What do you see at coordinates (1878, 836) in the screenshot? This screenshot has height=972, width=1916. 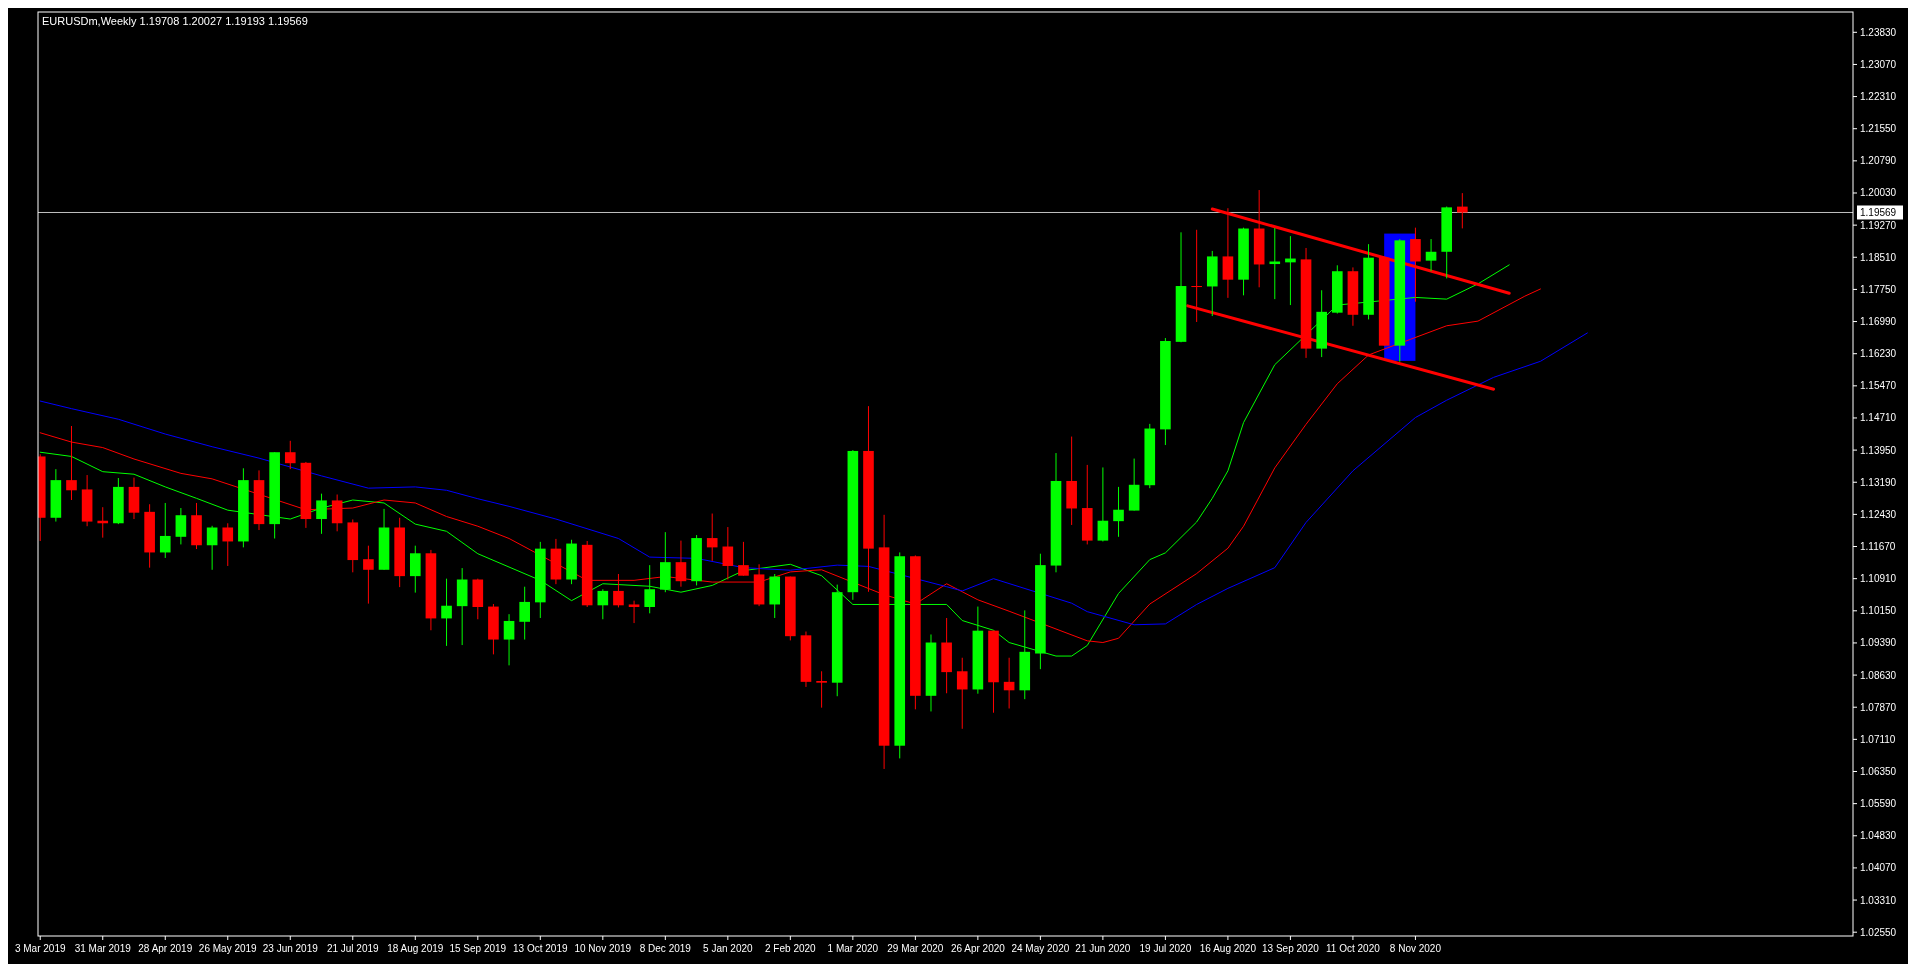 I see `y-tick-label: 1.04830` at bounding box center [1878, 836].